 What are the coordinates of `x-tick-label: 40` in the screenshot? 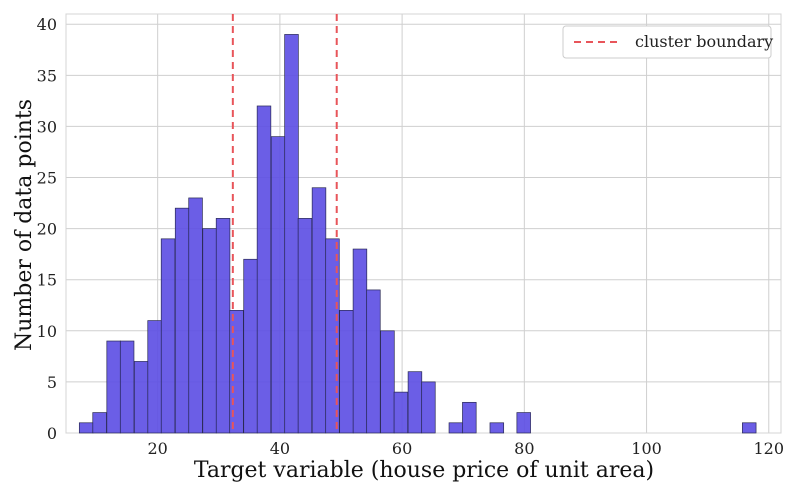 It's located at (280, 448).